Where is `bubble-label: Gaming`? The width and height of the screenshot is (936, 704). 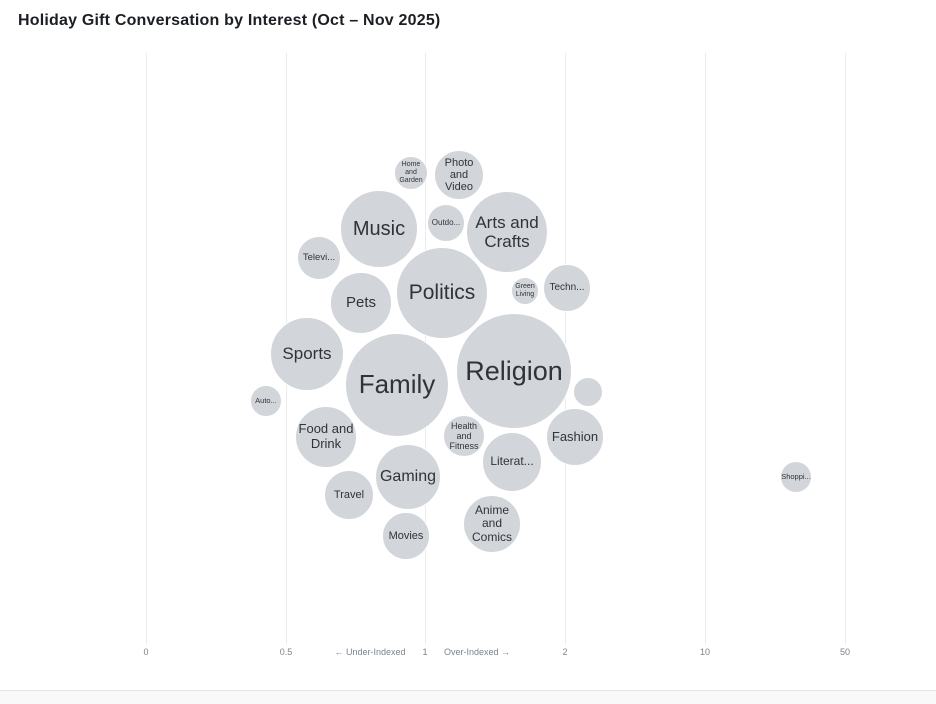
bubble-label: Gaming is located at coordinates (408, 477).